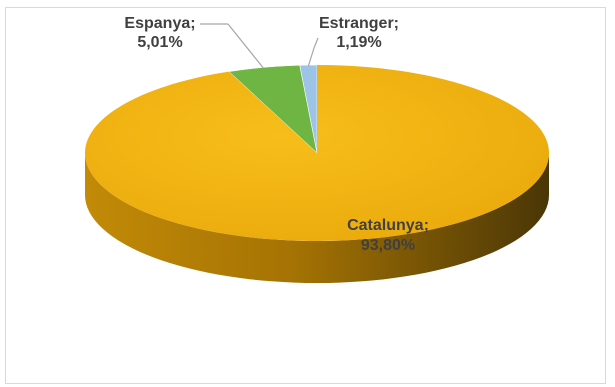  Describe the element at coordinates (358, 42) in the screenshot. I see `estranger-label-value: 1,19%` at that location.